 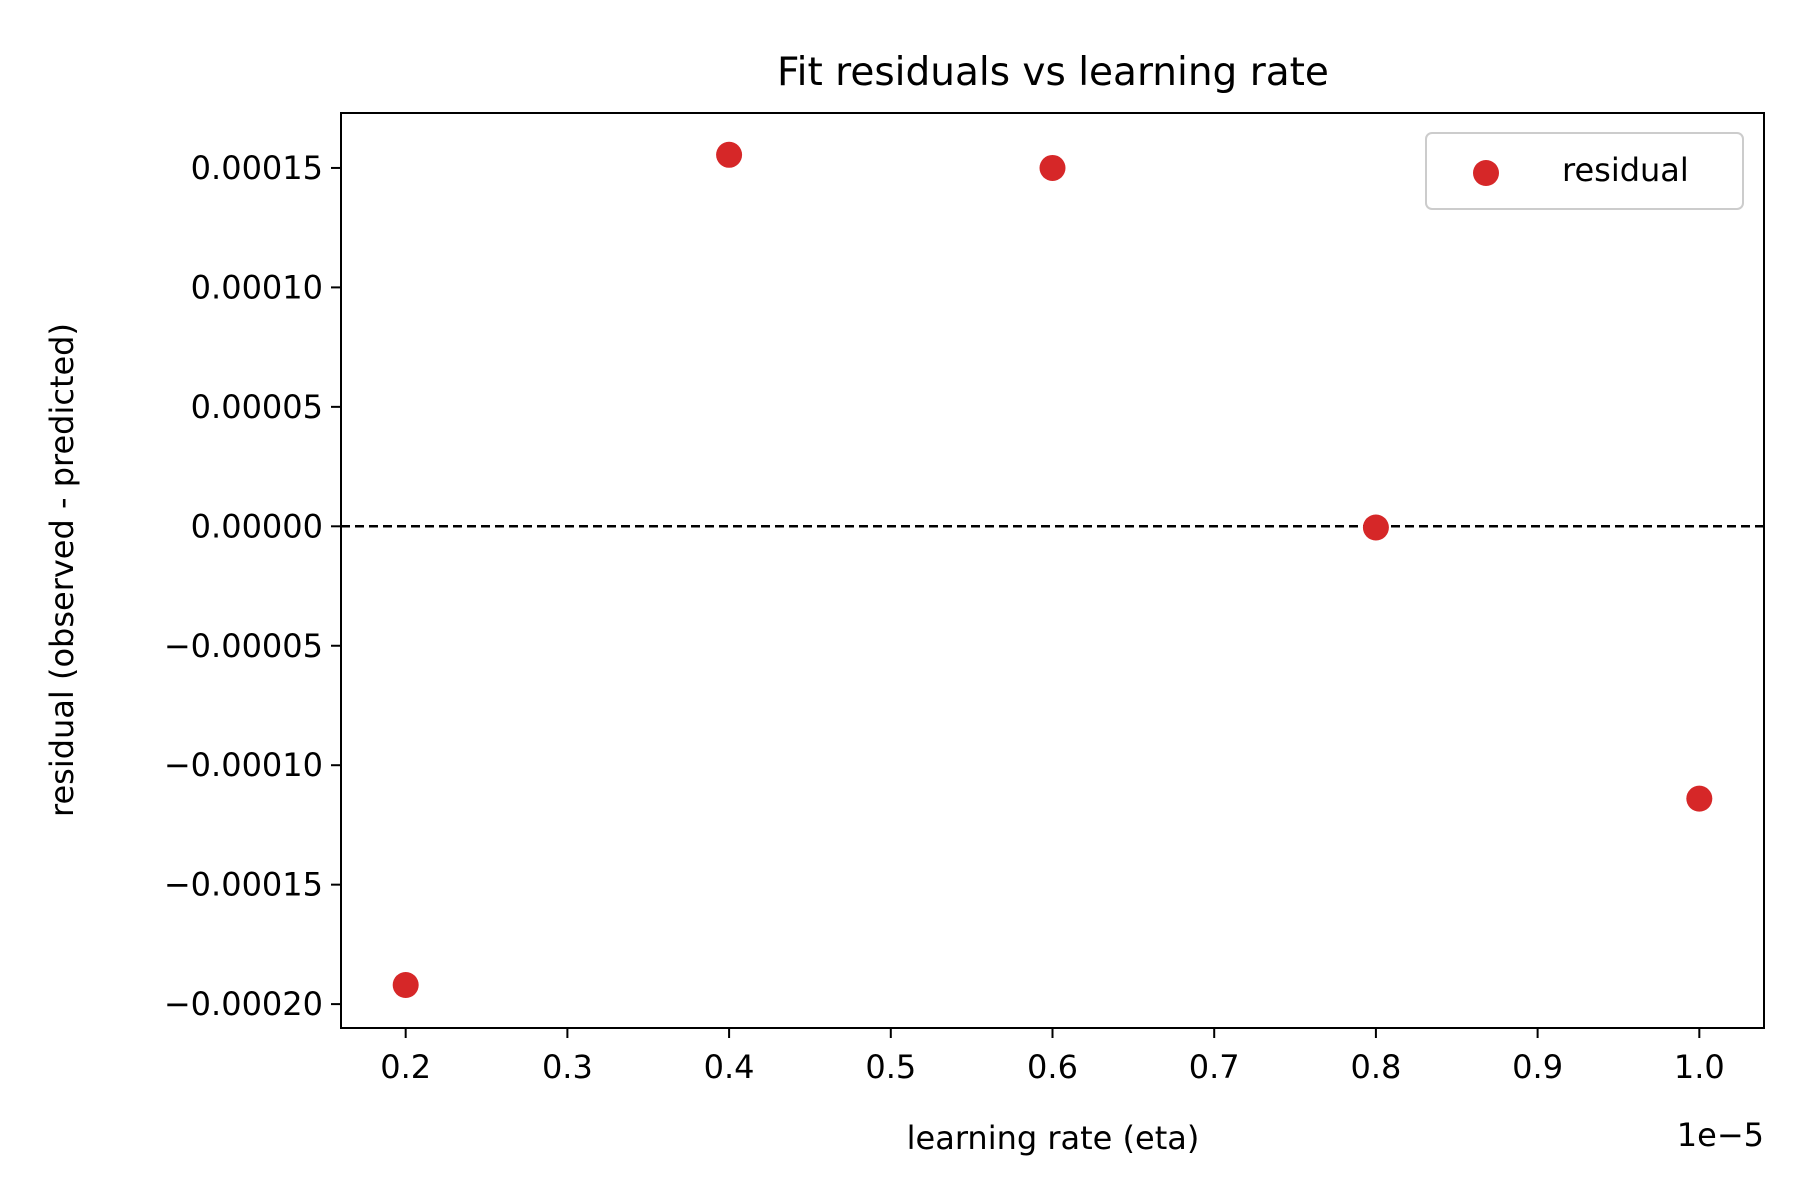 What do you see at coordinates (1052, 1067) in the screenshot?
I see `x-tick-label: 0.6` at bounding box center [1052, 1067].